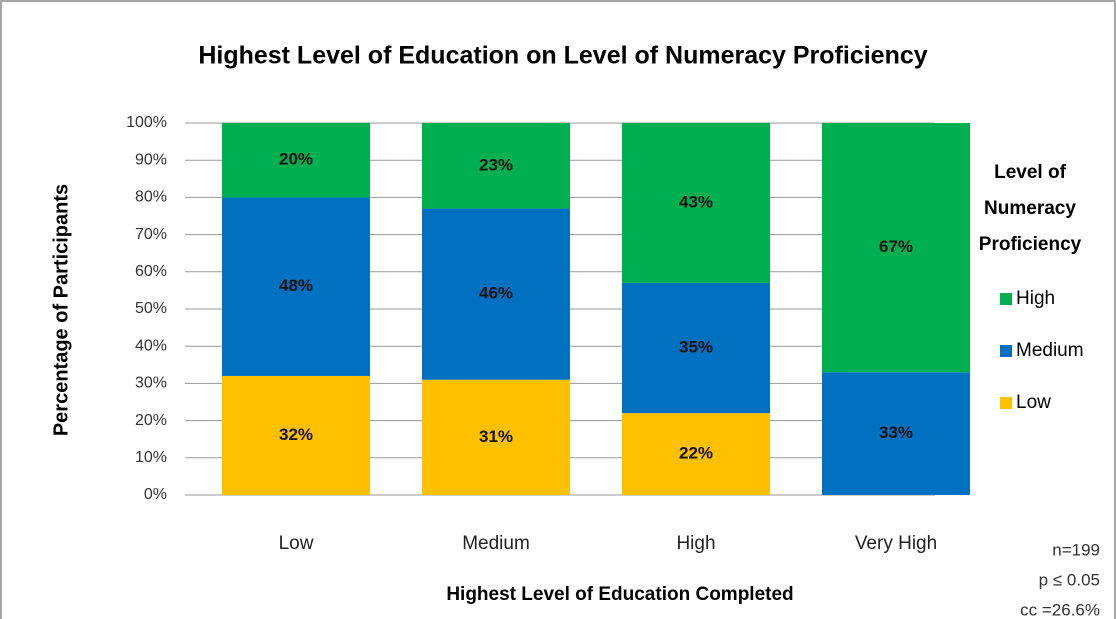 The image size is (1116, 619). I want to click on y-tick-label: 10%, so click(151, 457).